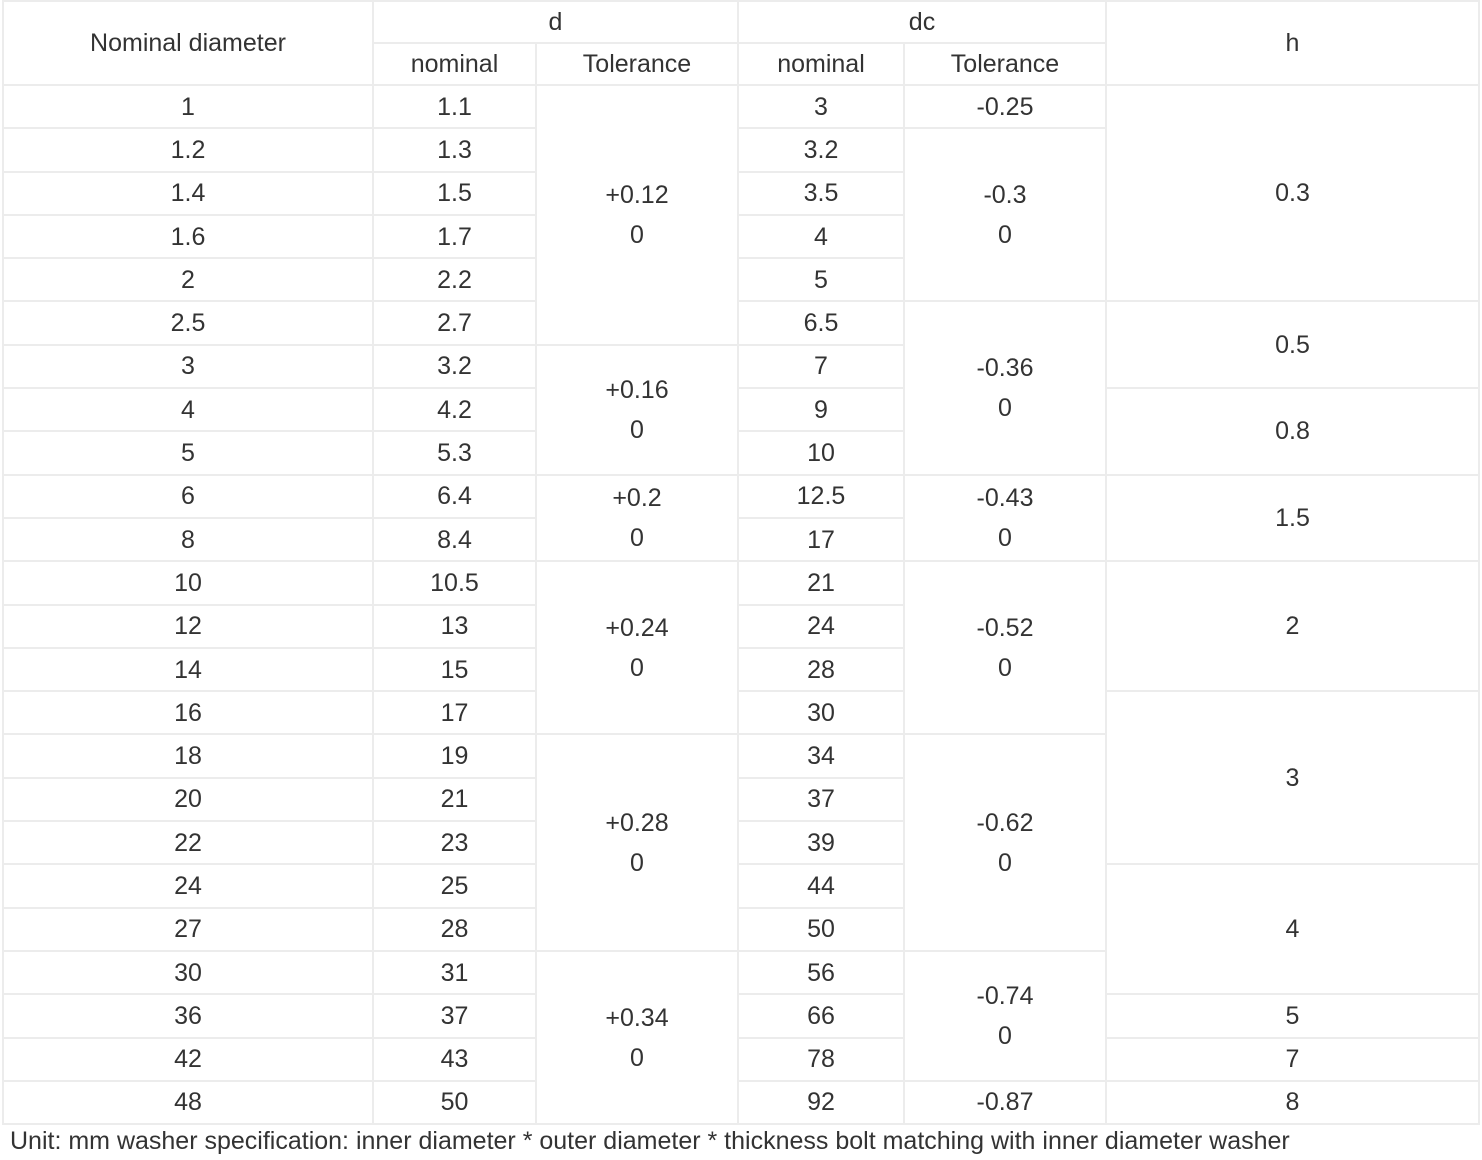  What do you see at coordinates (1005, 368) in the screenshot?
I see `tolerance-line: -0.36` at bounding box center [1005, 368].